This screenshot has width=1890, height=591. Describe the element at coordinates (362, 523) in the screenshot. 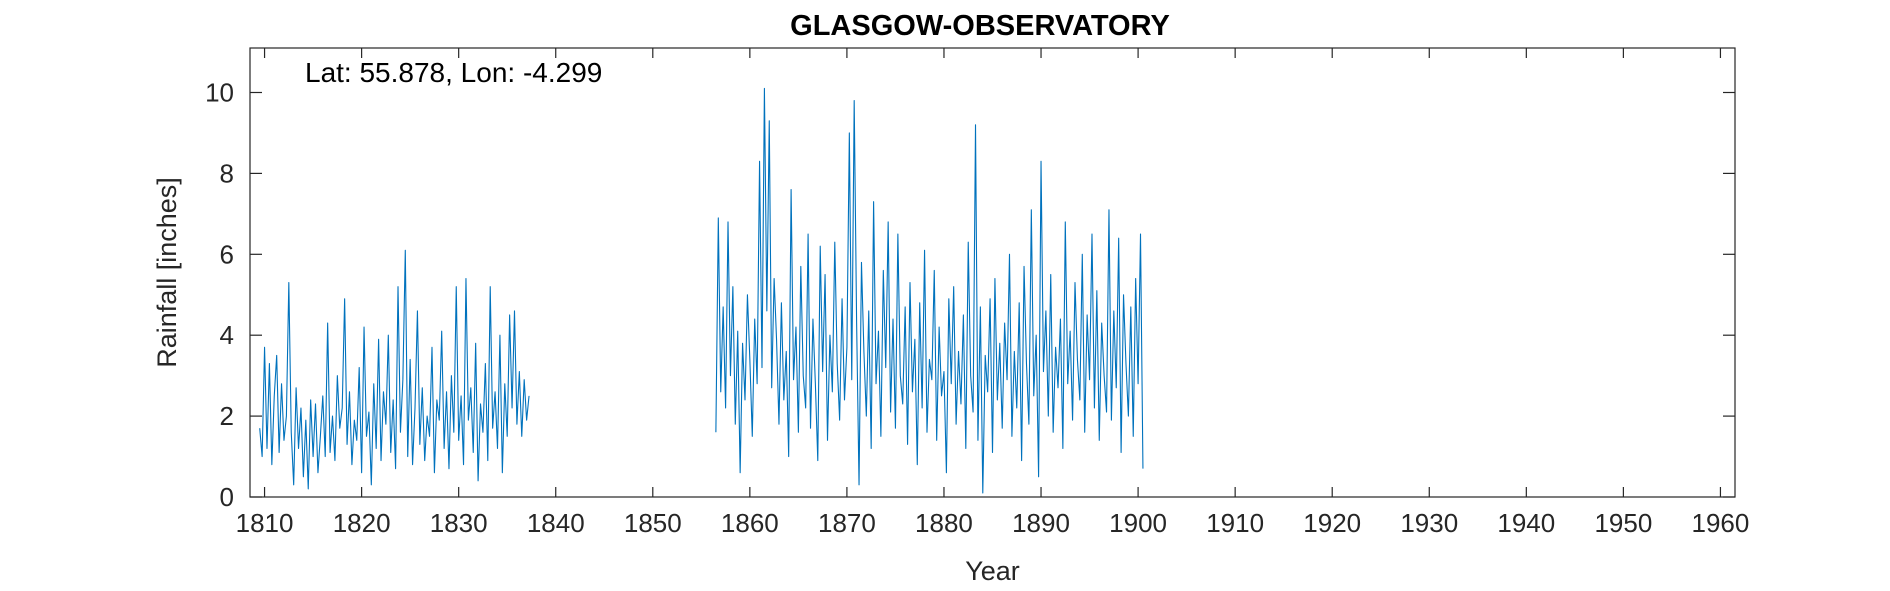

I see `x-tick-label: 1820` at that location.